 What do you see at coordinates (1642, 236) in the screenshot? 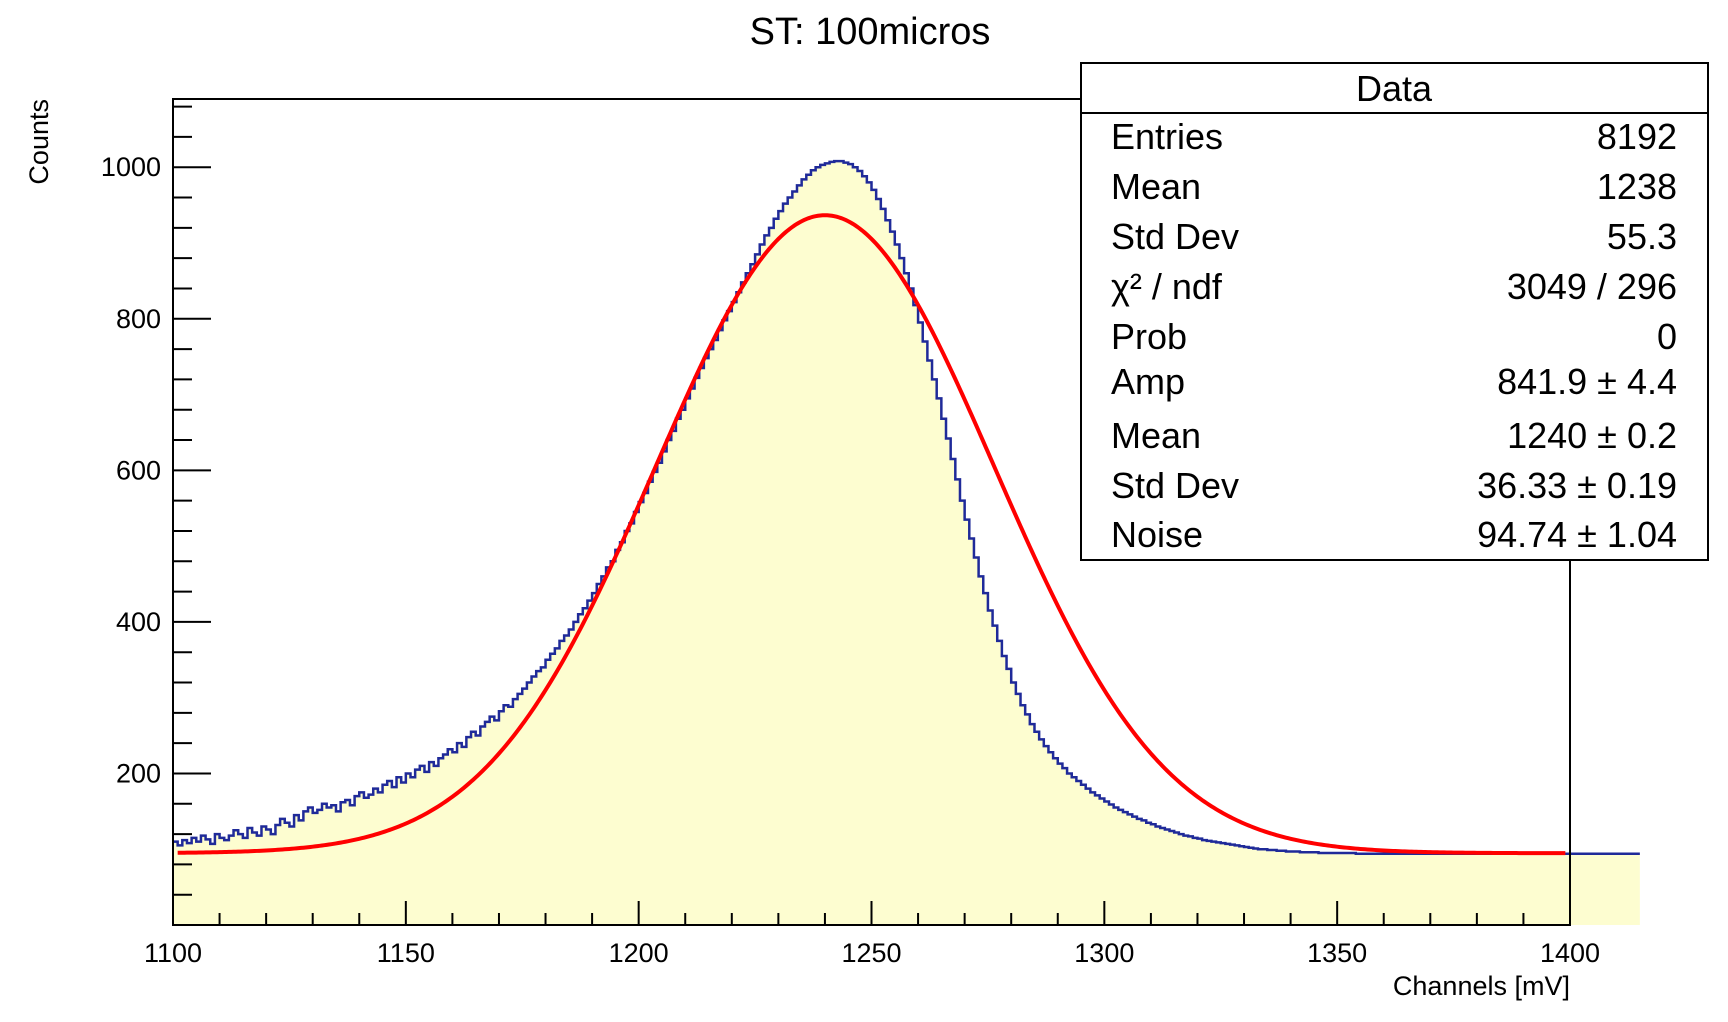
I see `stats-row-value: 55.3` at bounding box center [1642, 236].